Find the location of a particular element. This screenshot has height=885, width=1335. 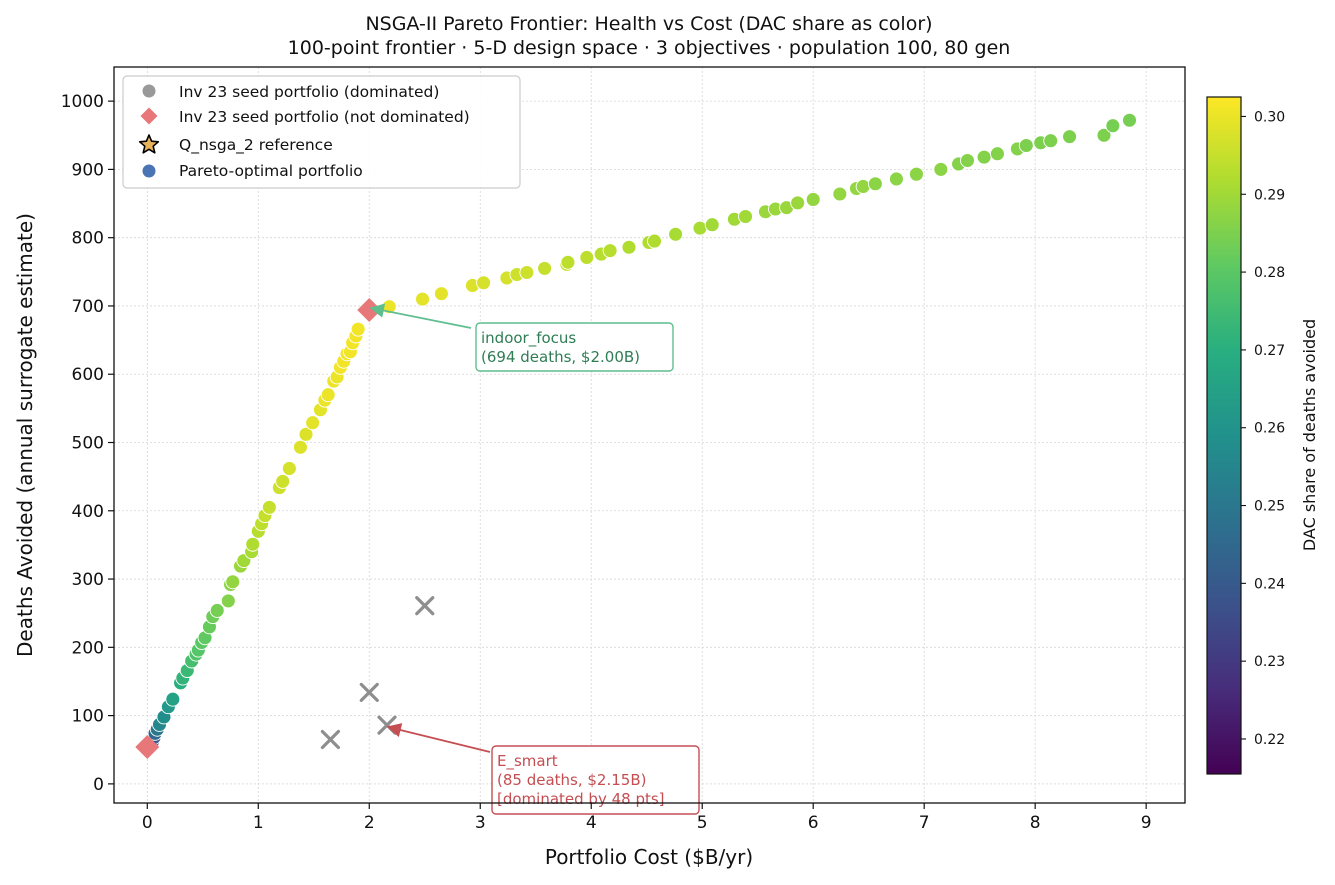

x-tick-label: 8 is located at coordinates (1035, 823).